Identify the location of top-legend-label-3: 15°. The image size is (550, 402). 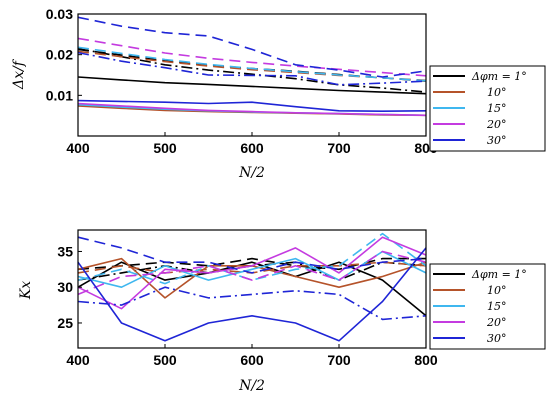
(497, 108).